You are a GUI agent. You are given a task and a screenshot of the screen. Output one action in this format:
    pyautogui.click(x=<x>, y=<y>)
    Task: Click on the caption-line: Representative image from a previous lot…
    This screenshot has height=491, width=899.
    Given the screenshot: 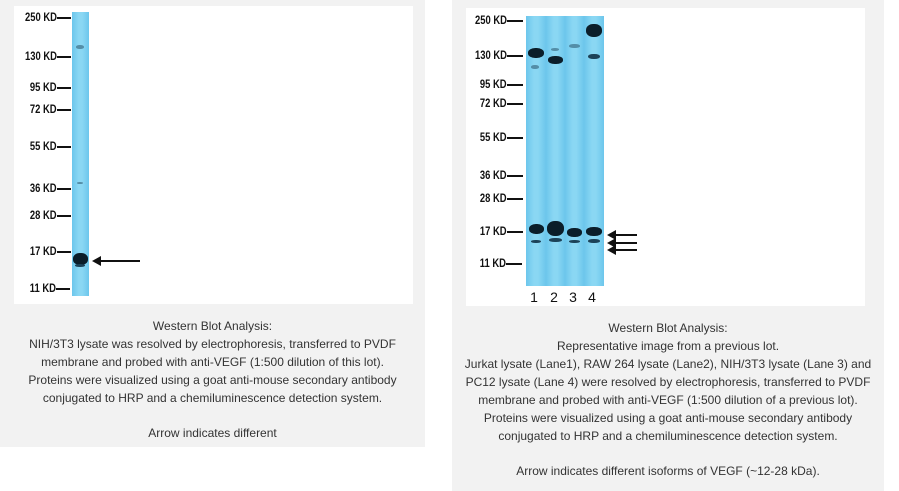 What is the action you would take?
    pyautogui.click(x=668, y=346)
    